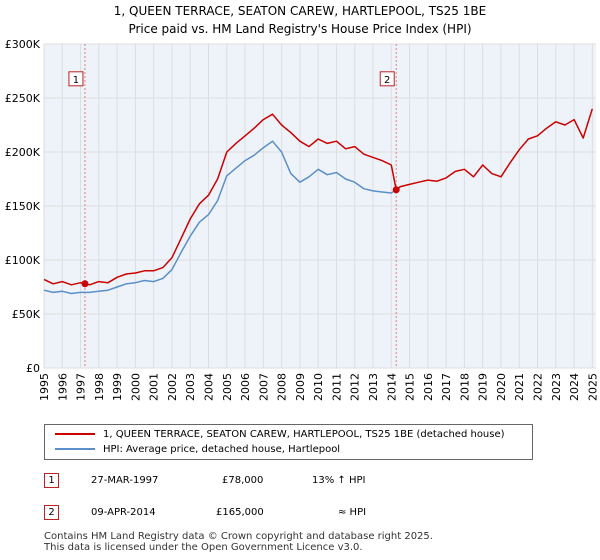  Describe the element at coordinates (99, 387) in the screenshot. I see `x-tick-label: 1998` at that location.